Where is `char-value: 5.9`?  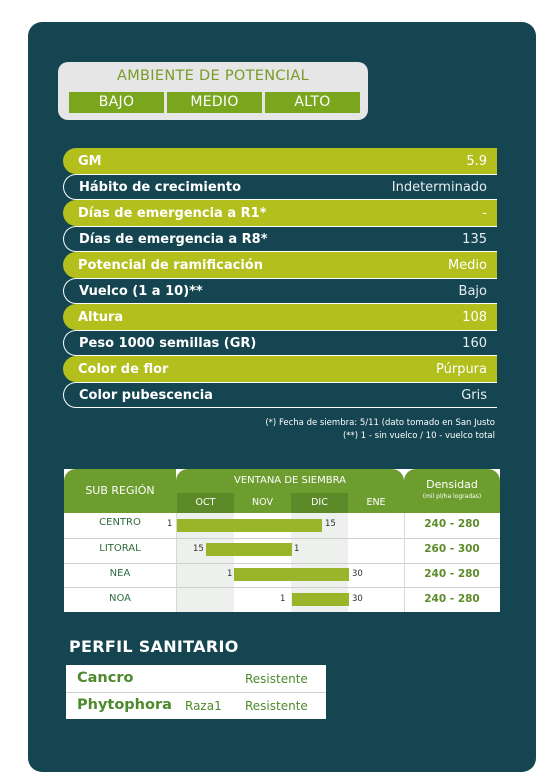
char-value: 5.9 is located at coordinates (476, 161).